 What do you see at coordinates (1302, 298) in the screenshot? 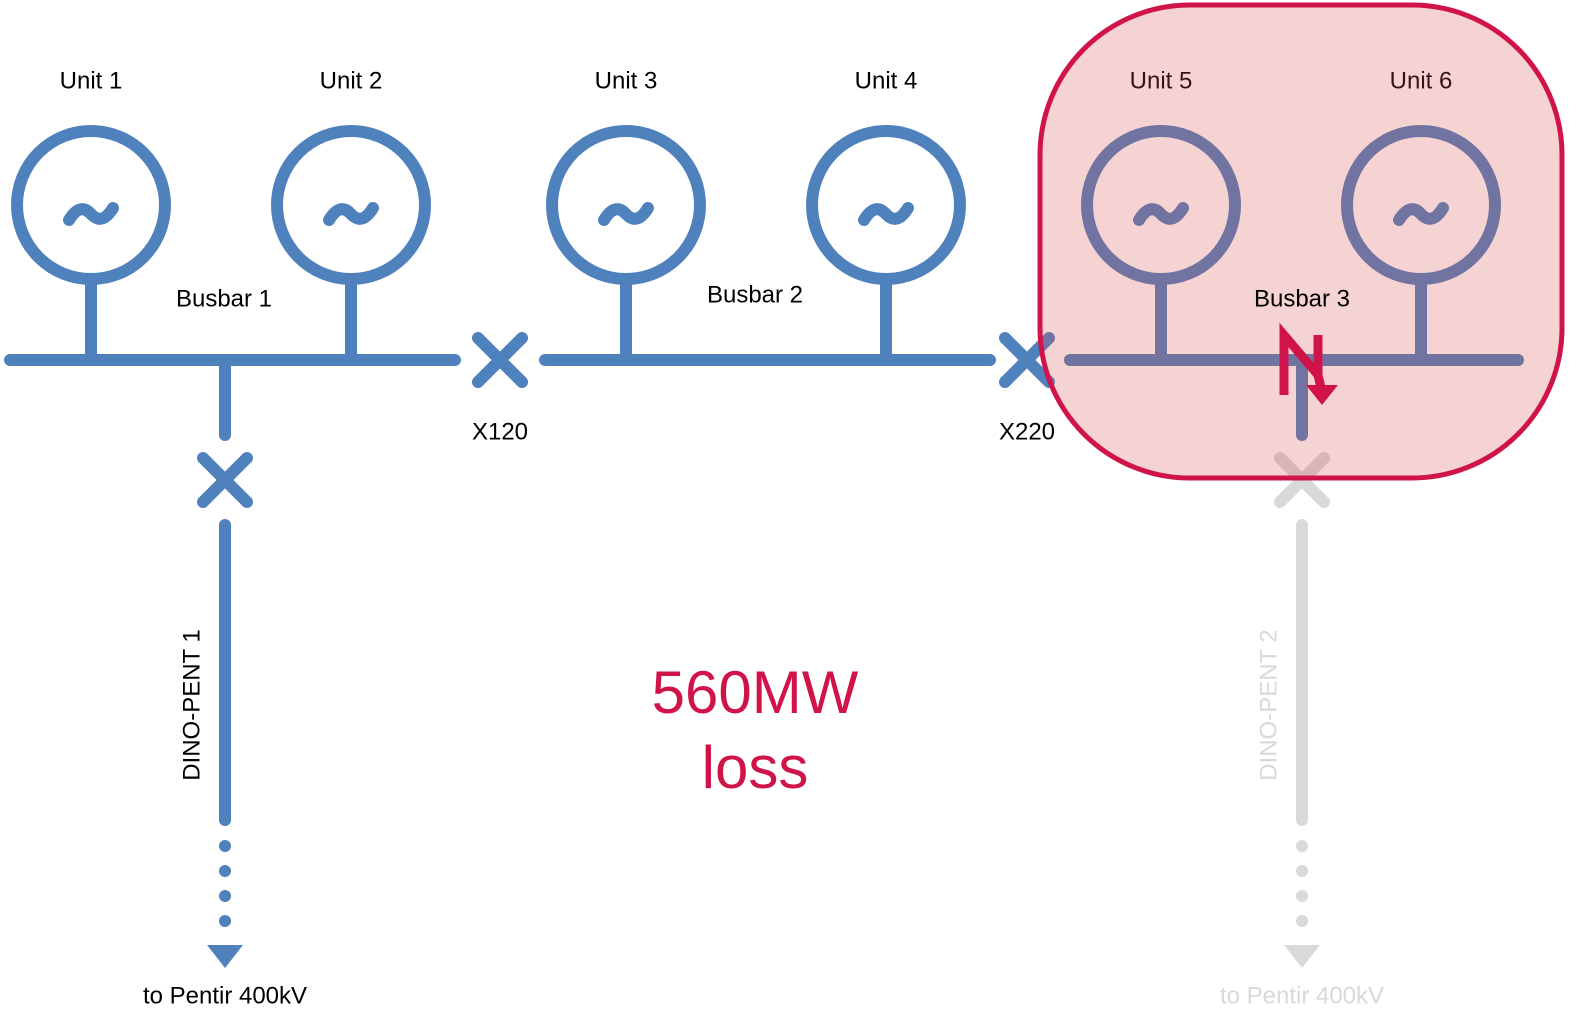
I see `busbar-label: Busbar 3` at bounding box center [1302, 298].